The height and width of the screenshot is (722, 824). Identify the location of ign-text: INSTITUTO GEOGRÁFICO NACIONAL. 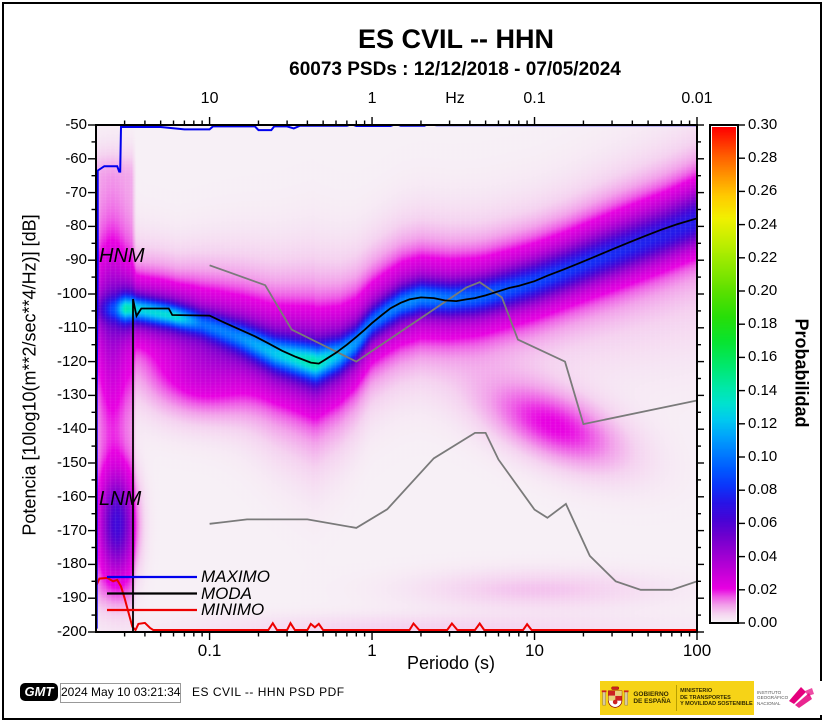
(773, 698).